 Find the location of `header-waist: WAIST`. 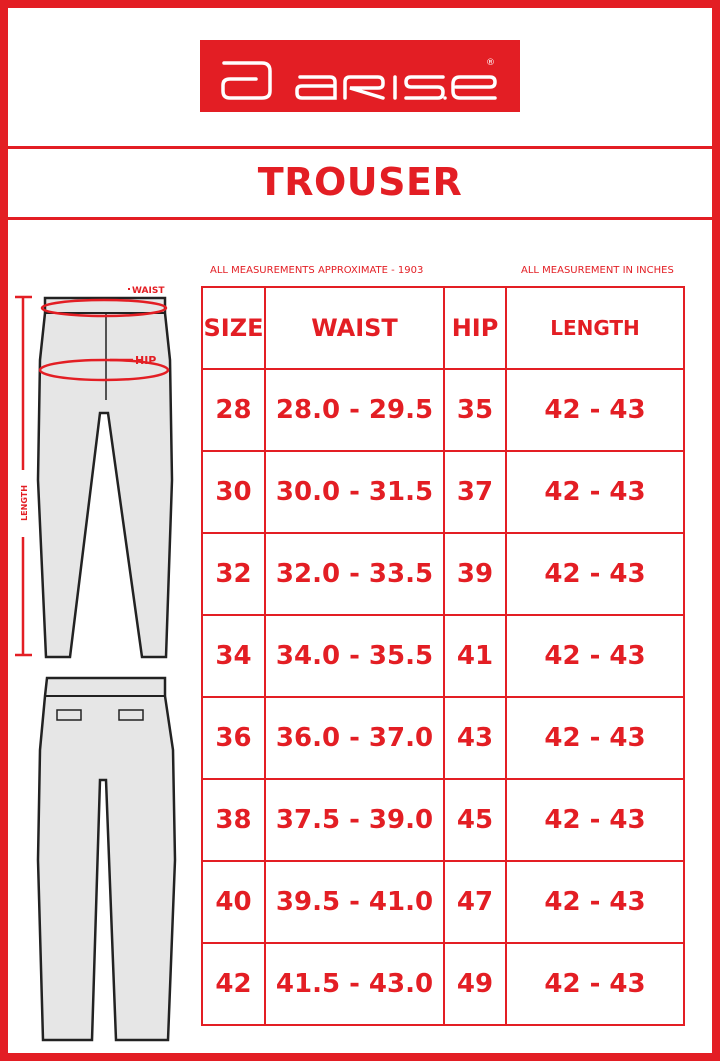

header-waist: WAIST is located at coordinates (354, 328).